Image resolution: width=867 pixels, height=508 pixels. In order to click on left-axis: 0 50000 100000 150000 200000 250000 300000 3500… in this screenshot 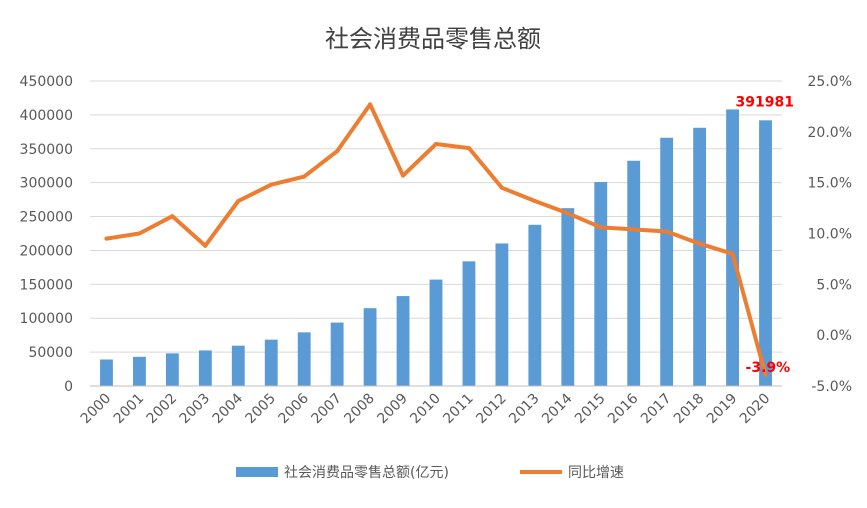, I will do `click(46, 234)`.